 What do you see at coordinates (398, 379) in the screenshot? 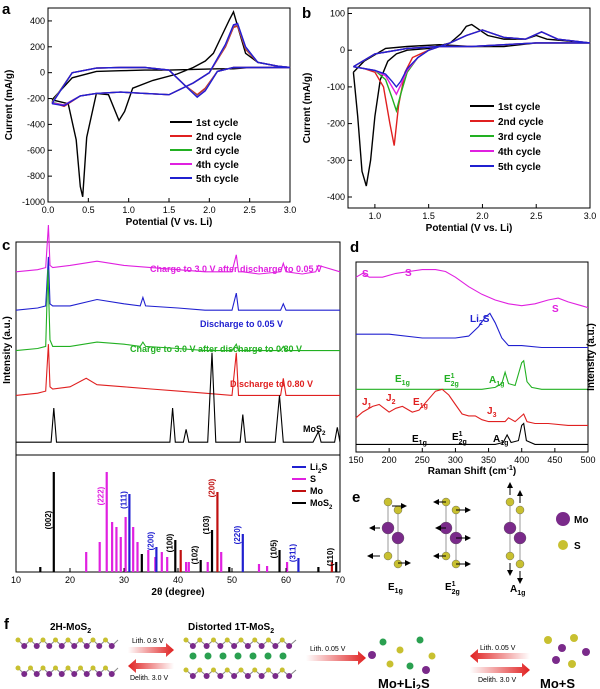
I see `raman-annotation-5-main: E` at bounding box center [398, 379].